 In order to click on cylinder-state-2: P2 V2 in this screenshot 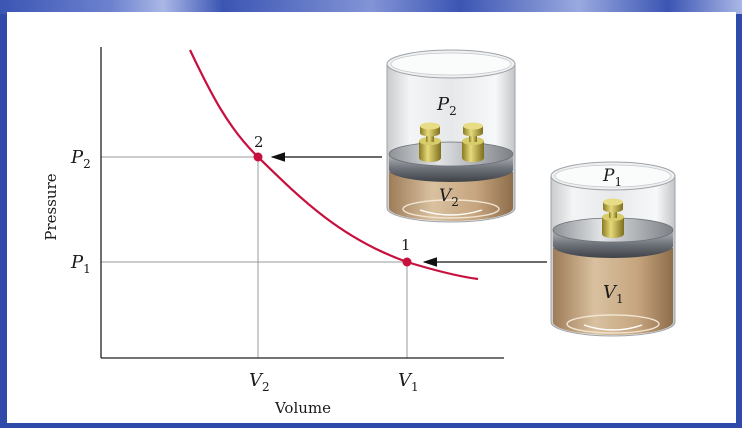, I will do `click(451, 136)`.